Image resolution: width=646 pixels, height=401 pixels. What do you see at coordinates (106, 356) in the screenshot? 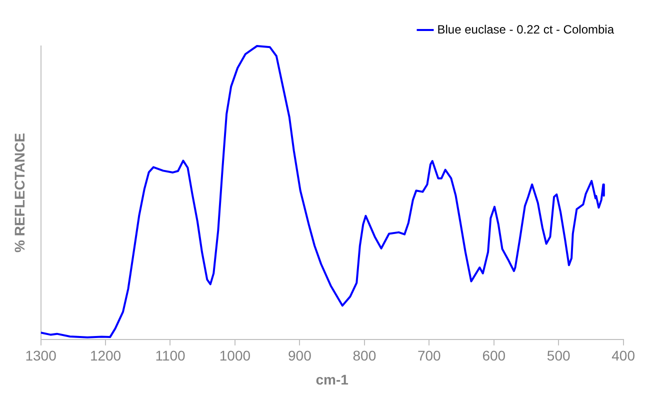
I see `x-tick-label: 1200` at bounding box center [106, 356].